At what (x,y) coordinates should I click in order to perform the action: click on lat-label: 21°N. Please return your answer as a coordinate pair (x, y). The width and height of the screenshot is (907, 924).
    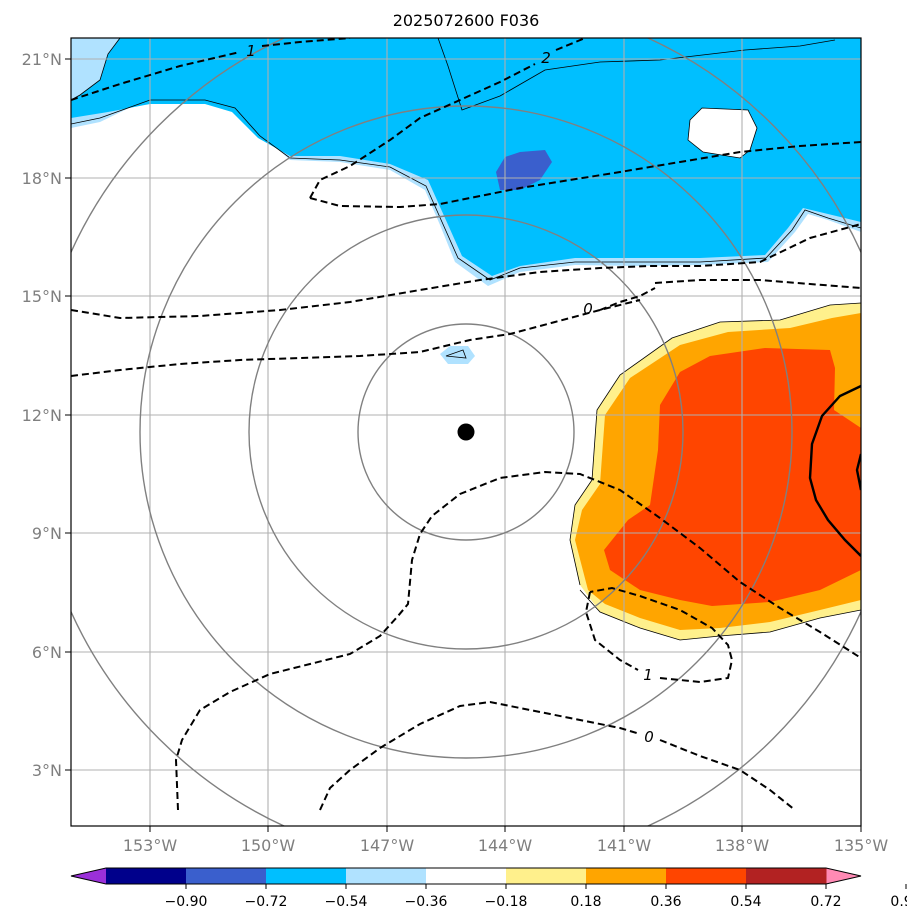
    Looking at the image, I should click on (42, 59).